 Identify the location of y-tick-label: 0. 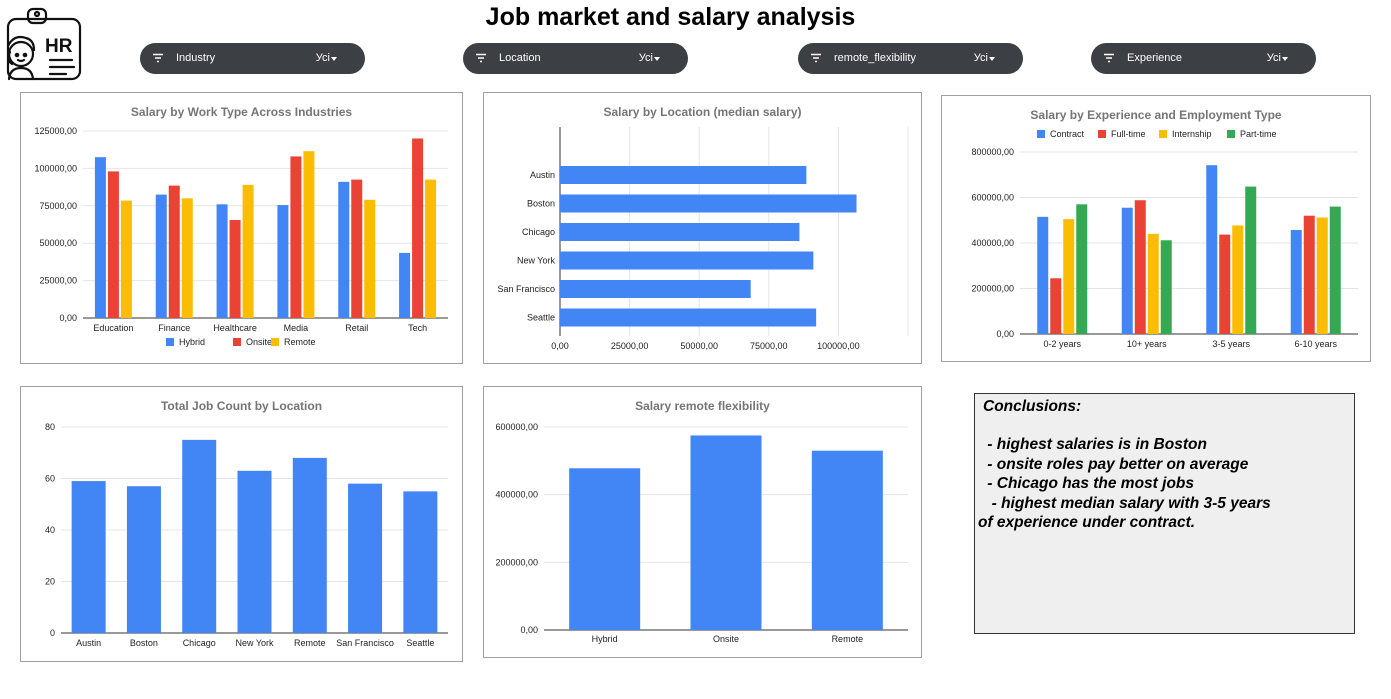
(52, 633).